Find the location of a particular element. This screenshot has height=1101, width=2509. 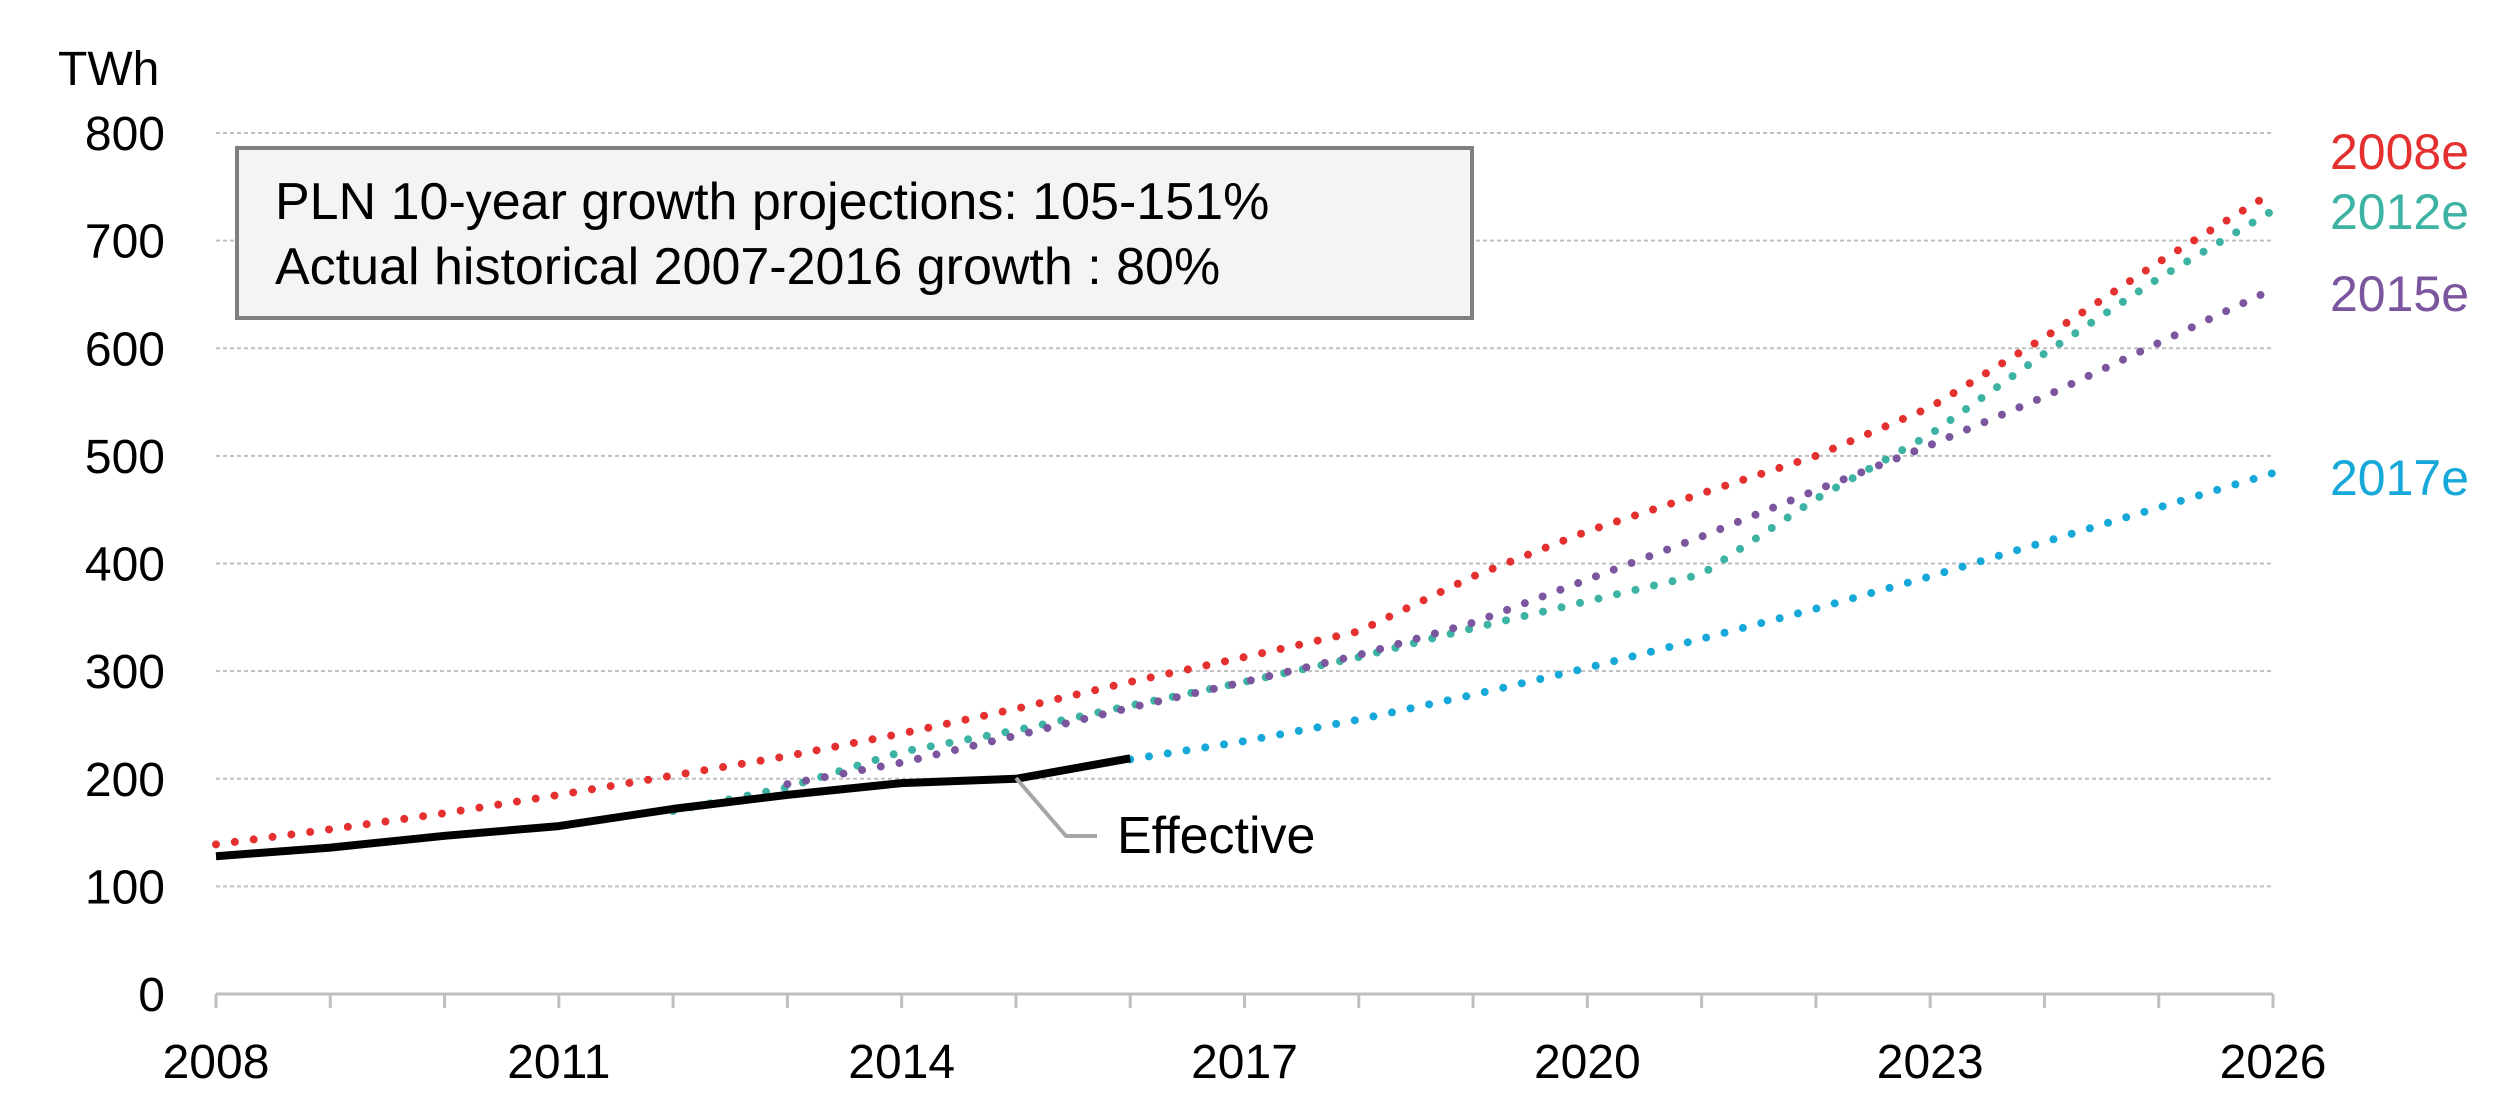

y-tick-label: 700 is located at coordinates (125, 242).